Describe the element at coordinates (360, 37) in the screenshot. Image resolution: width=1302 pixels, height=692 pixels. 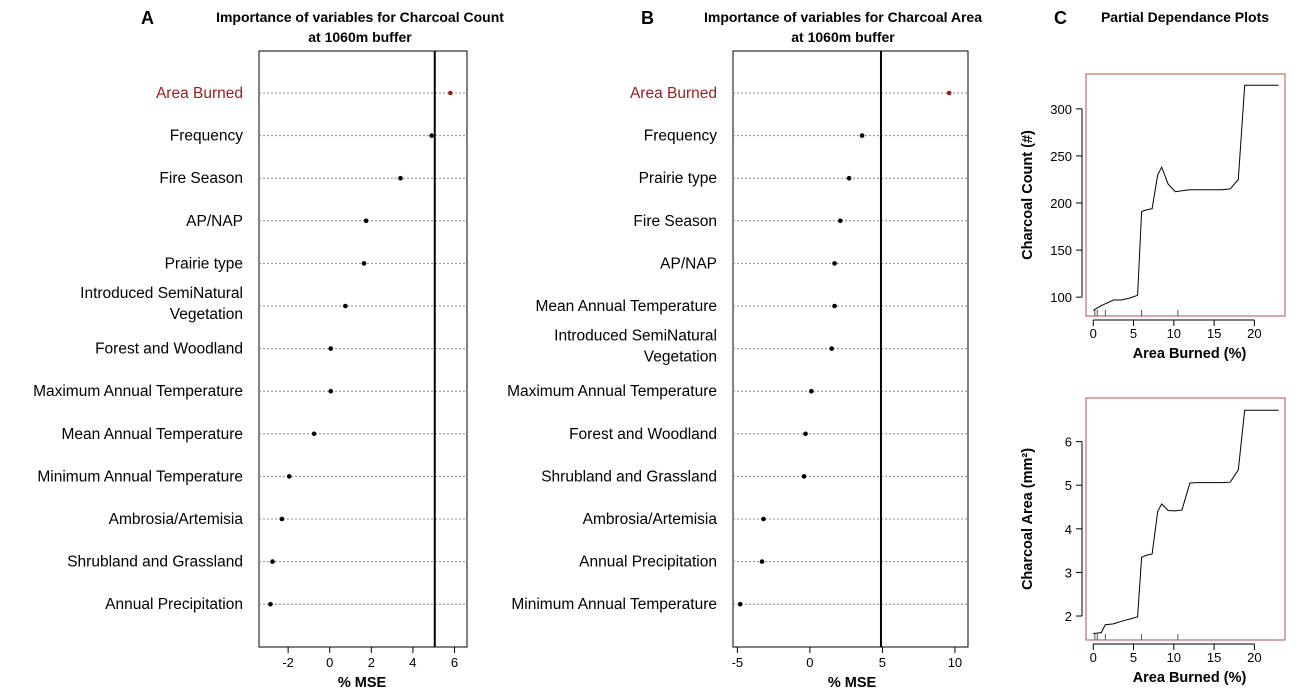
I see `panel-a-title-line2: at 1060m buffer` at that location.